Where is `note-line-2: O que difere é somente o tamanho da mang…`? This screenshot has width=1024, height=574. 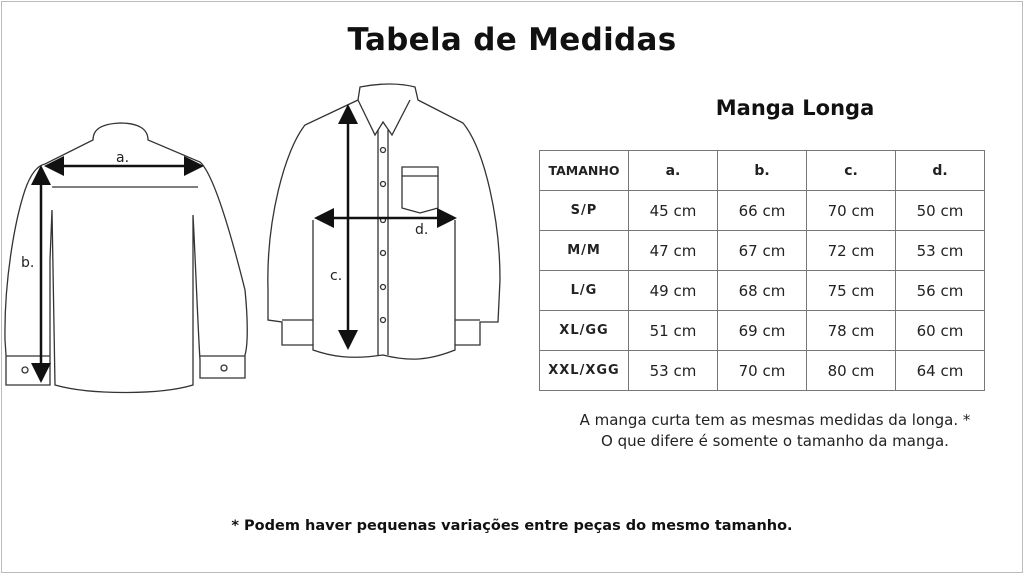
note-line-2: O que difere é somente o tamanho da mang… is located at coordinates (775, 441).